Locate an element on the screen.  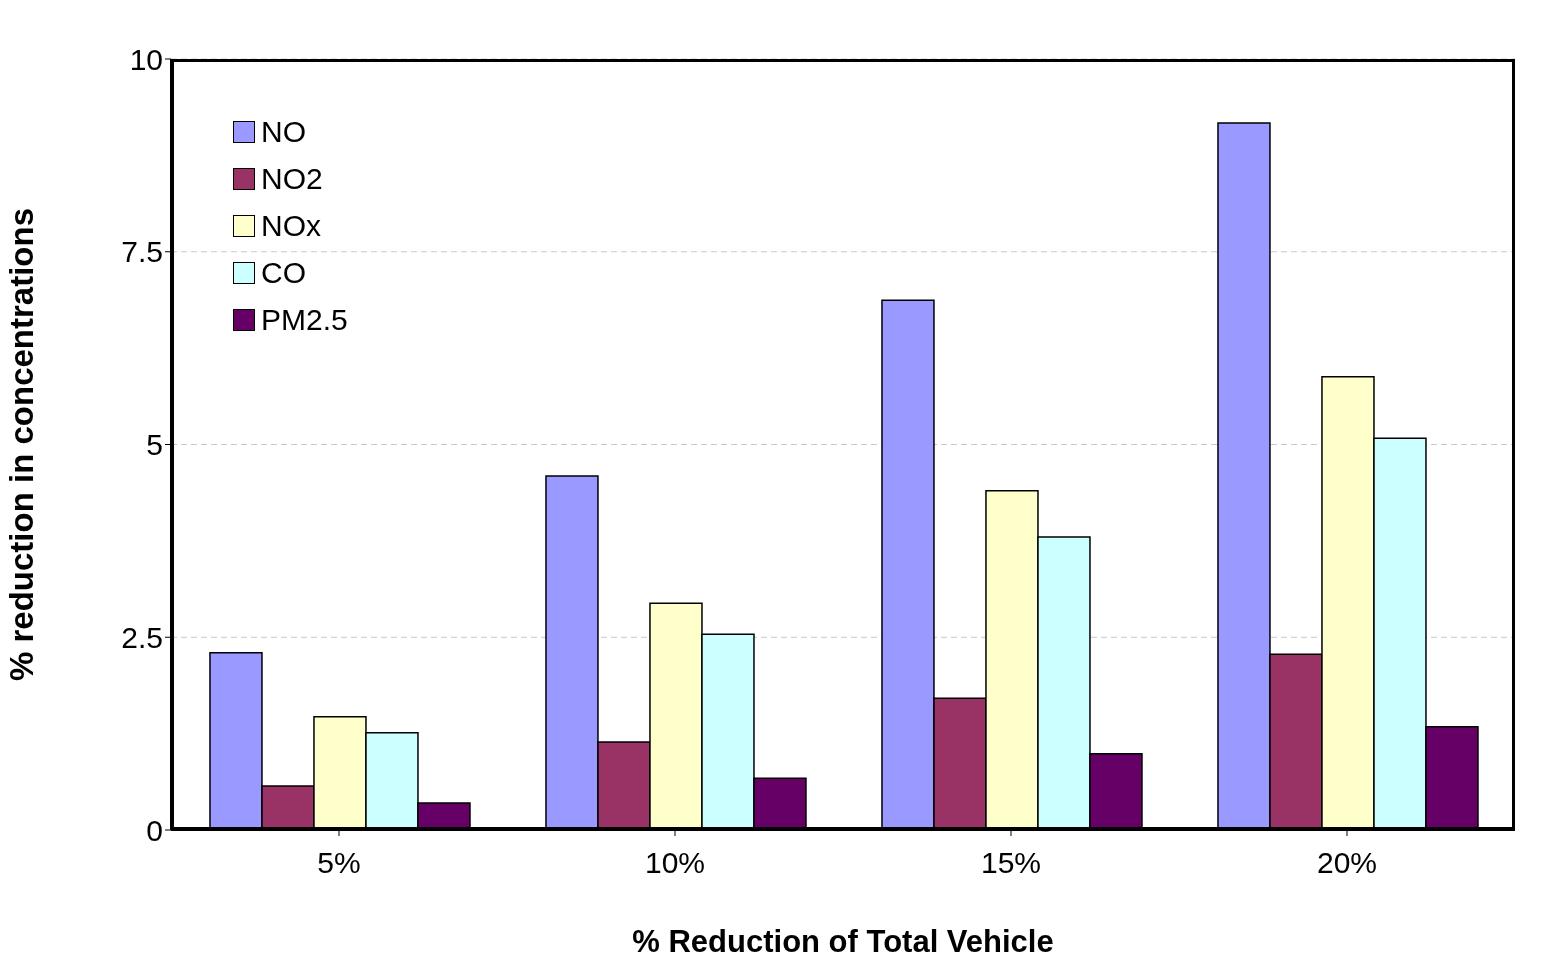
legend-label: PM2.5 is located at coordinates (304, 320).